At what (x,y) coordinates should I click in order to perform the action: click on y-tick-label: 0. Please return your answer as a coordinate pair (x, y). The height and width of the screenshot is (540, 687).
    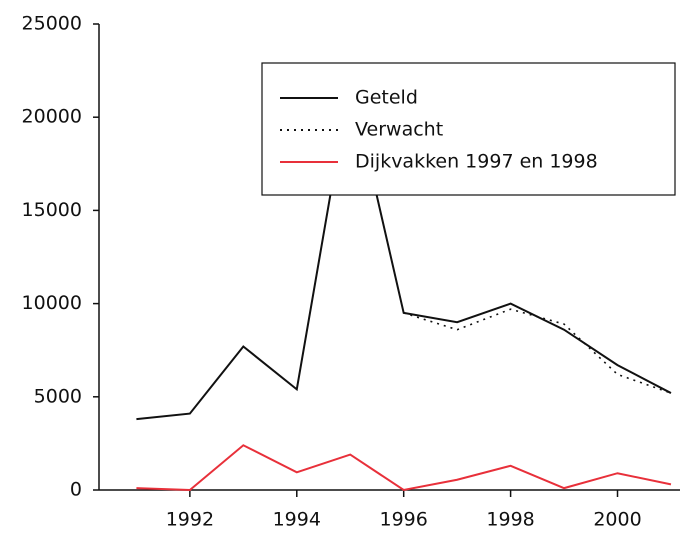
    Looking at the image, I should click on (76, 490).